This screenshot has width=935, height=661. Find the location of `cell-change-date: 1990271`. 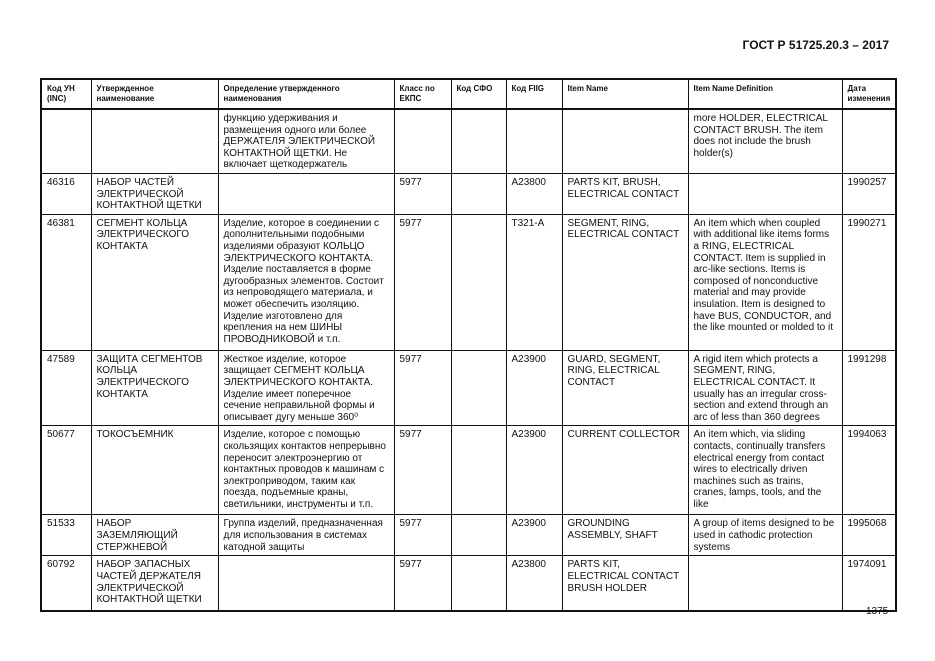

cell-change-date: 1990271 is located at coordinates (869, 282).